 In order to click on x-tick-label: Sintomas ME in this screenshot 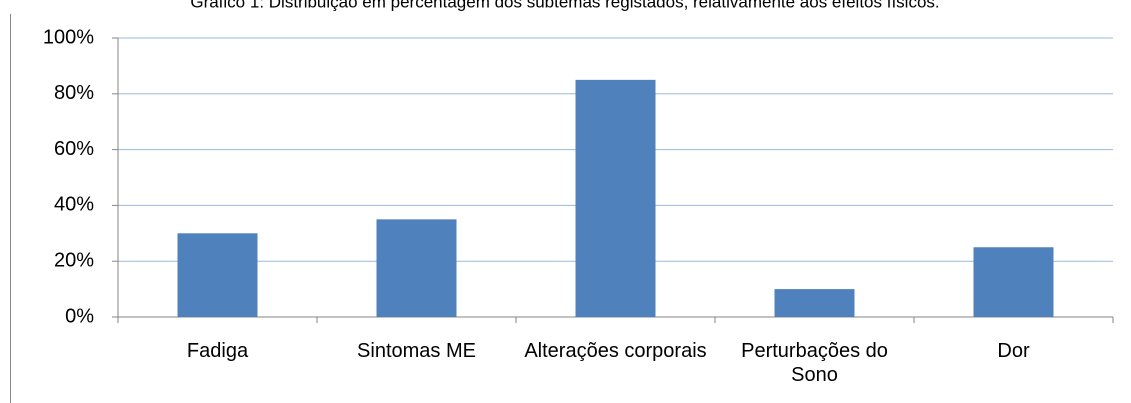, I will do `click(416, 351)`.